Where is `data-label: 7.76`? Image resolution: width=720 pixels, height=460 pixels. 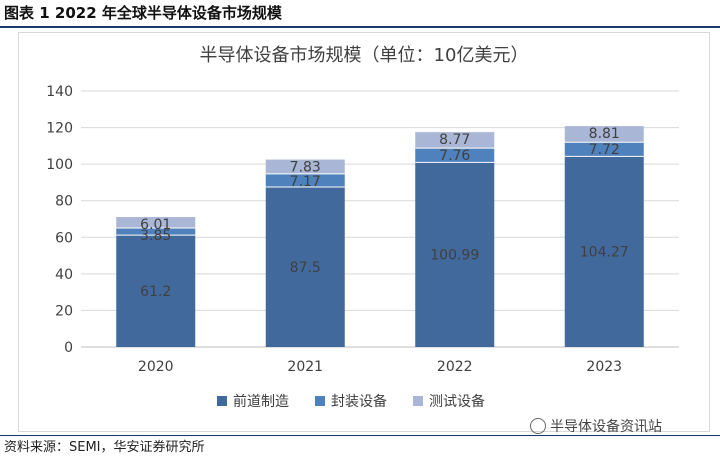 data-label: 7.76 is located at coordinates (454, 156).